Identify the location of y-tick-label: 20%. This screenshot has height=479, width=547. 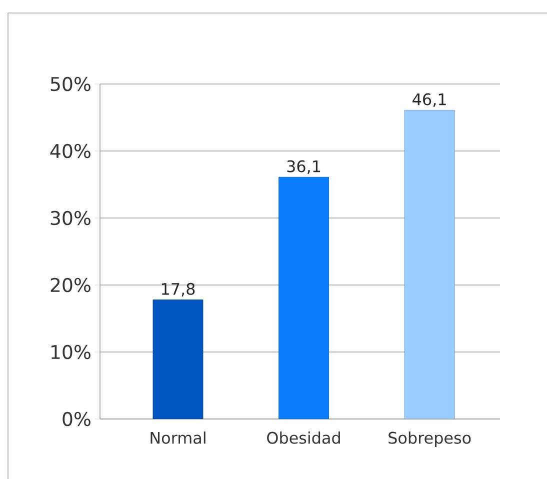
(70, 285).